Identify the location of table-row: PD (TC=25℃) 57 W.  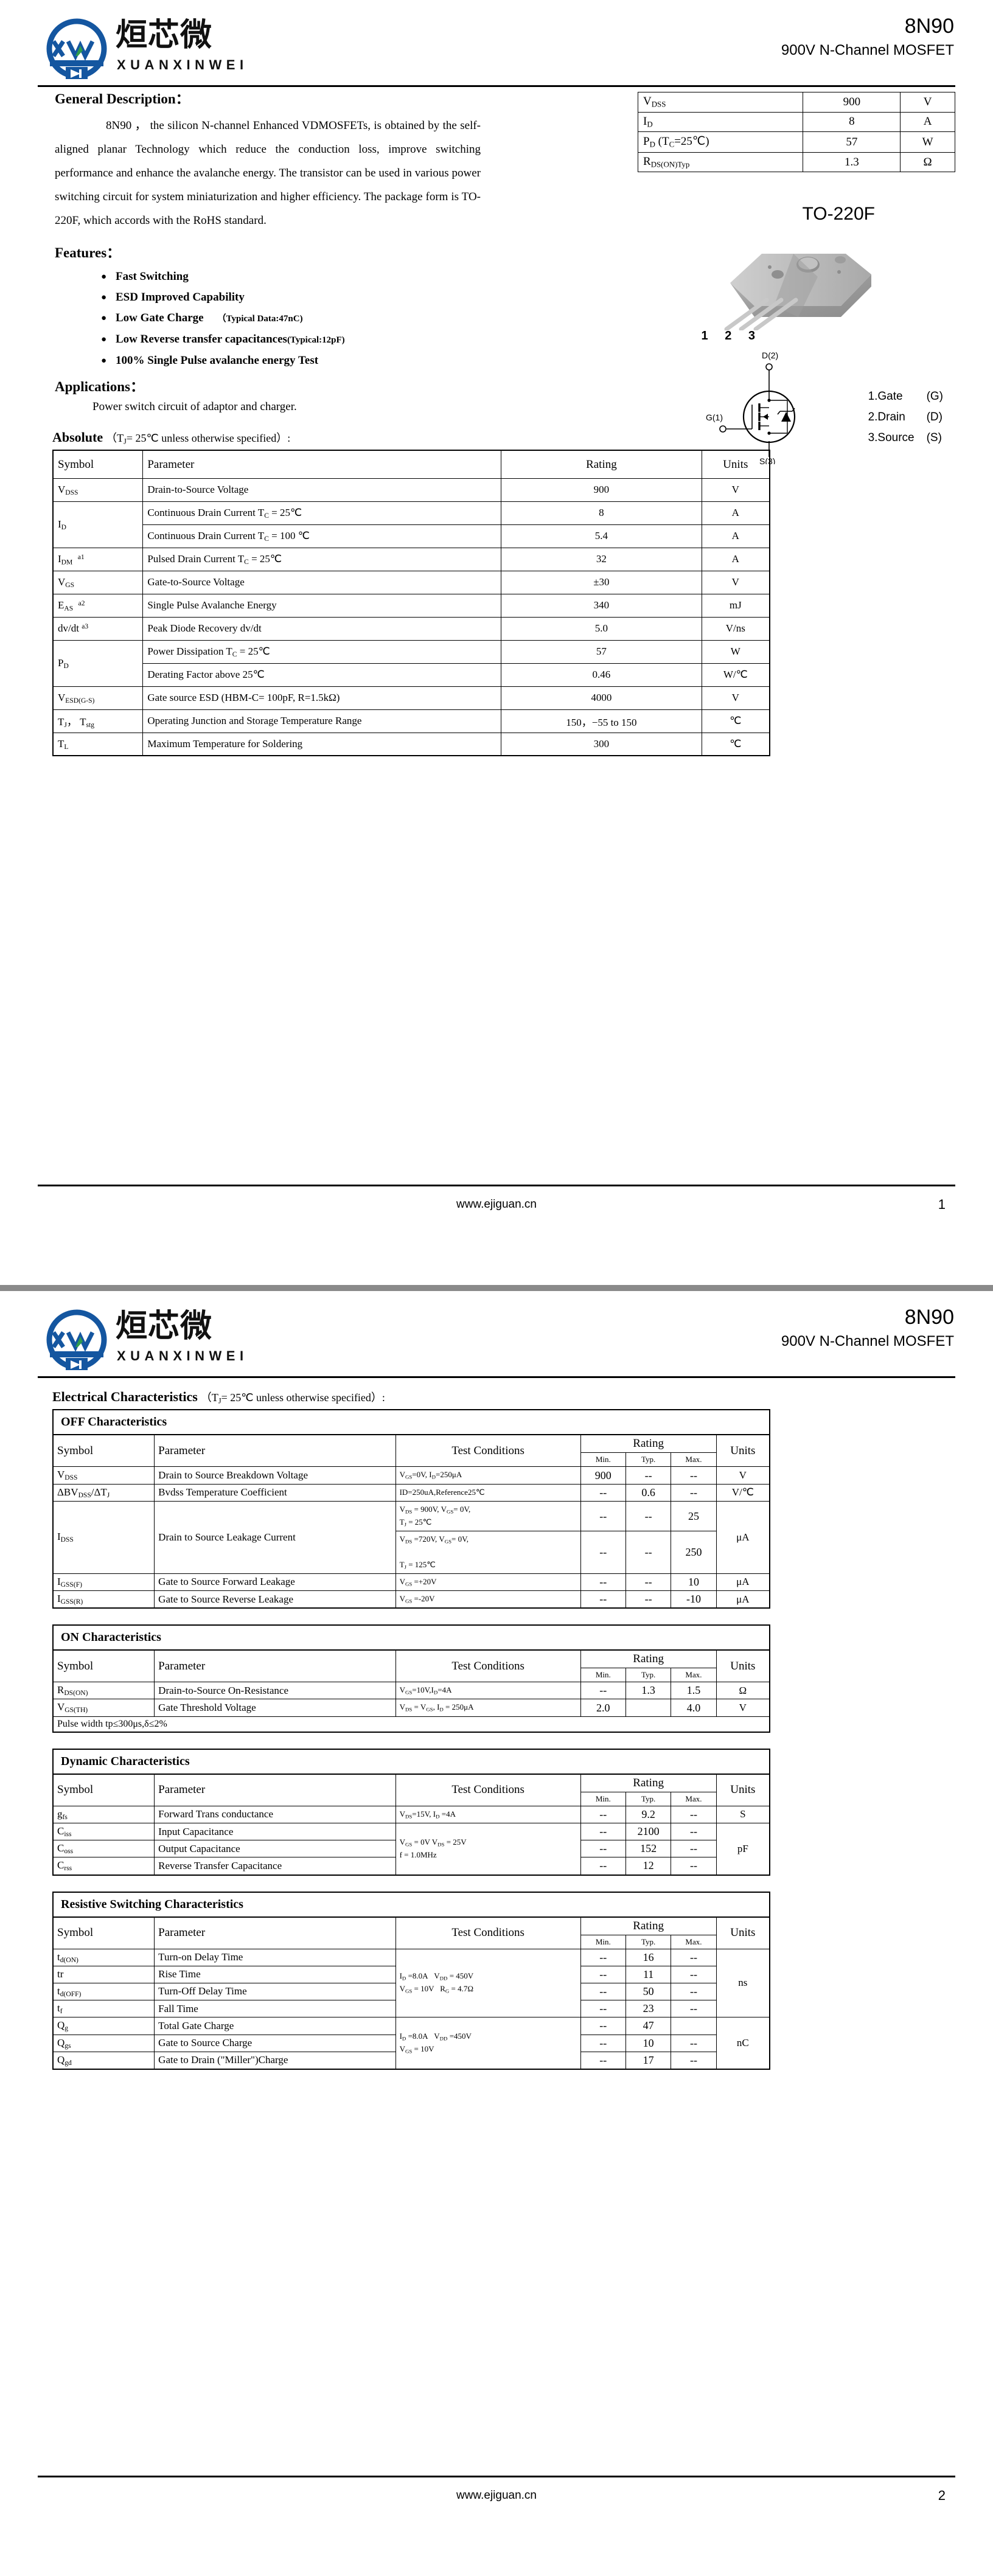
(796, 142).